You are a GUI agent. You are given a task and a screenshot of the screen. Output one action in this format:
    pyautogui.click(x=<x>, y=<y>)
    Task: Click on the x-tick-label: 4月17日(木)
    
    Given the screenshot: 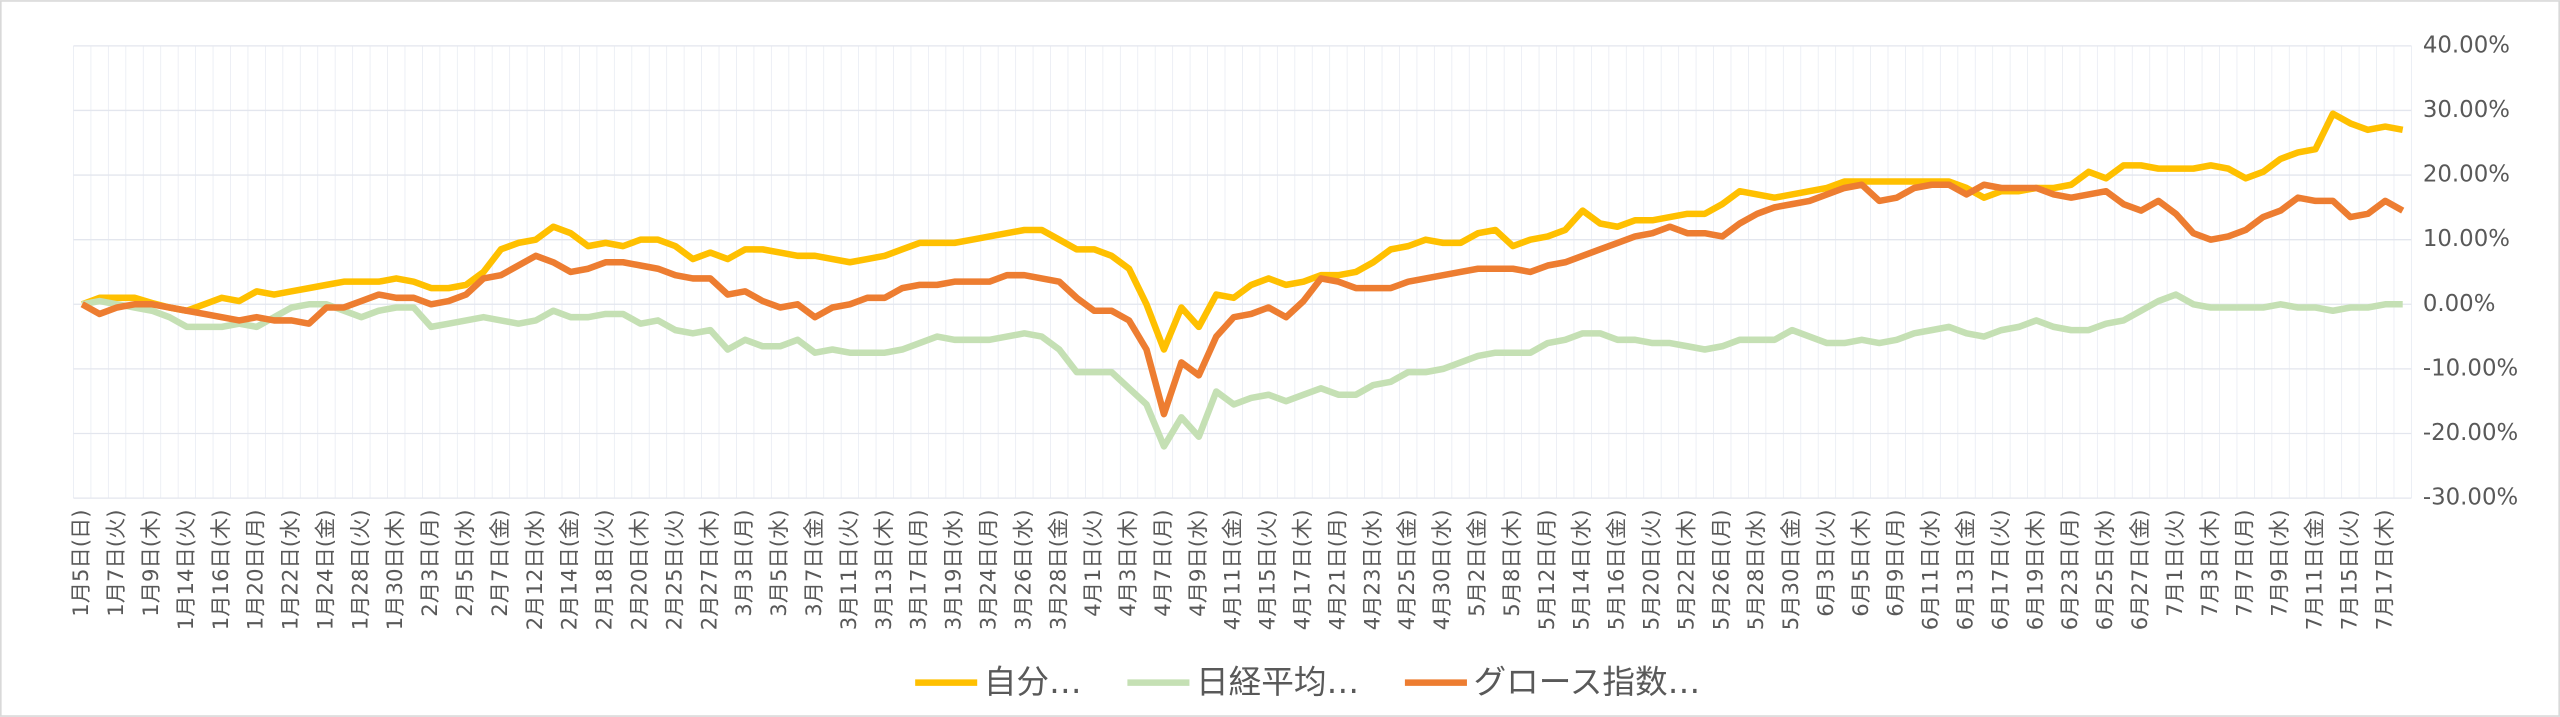 What is the action you would take?
    pyautogui.click(x=1303, y=570)
    